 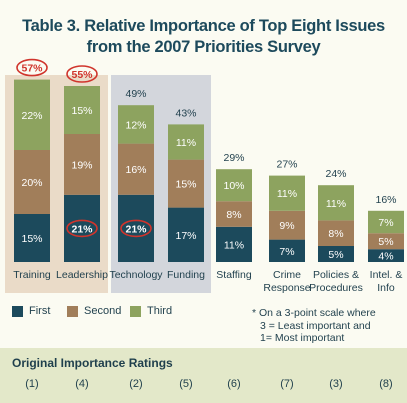 What do you see at coordinates (186, 275) in the screenshot?
I see `category-label-3-0: Funding` at bounding box center [186, 275].